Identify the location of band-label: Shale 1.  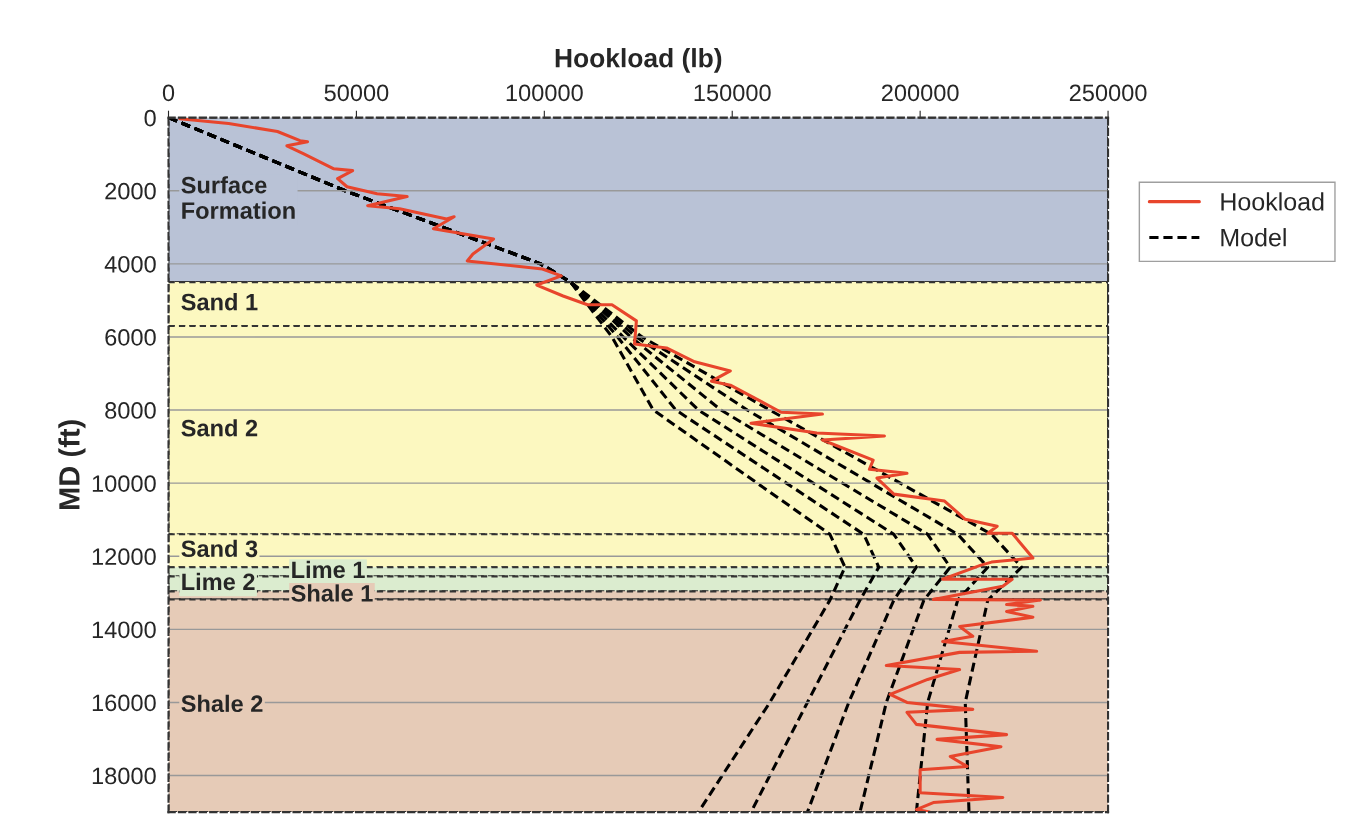
(332, 593).